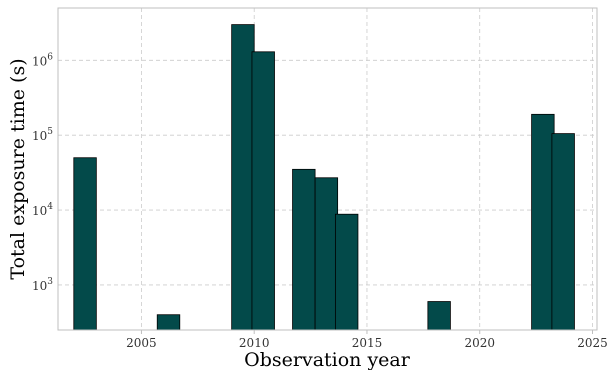 This screenshot has height=370, width=610. Describe the element at coordinates (42, 285) in the screenshot. I see `y-tick-label: 10³` at that location.